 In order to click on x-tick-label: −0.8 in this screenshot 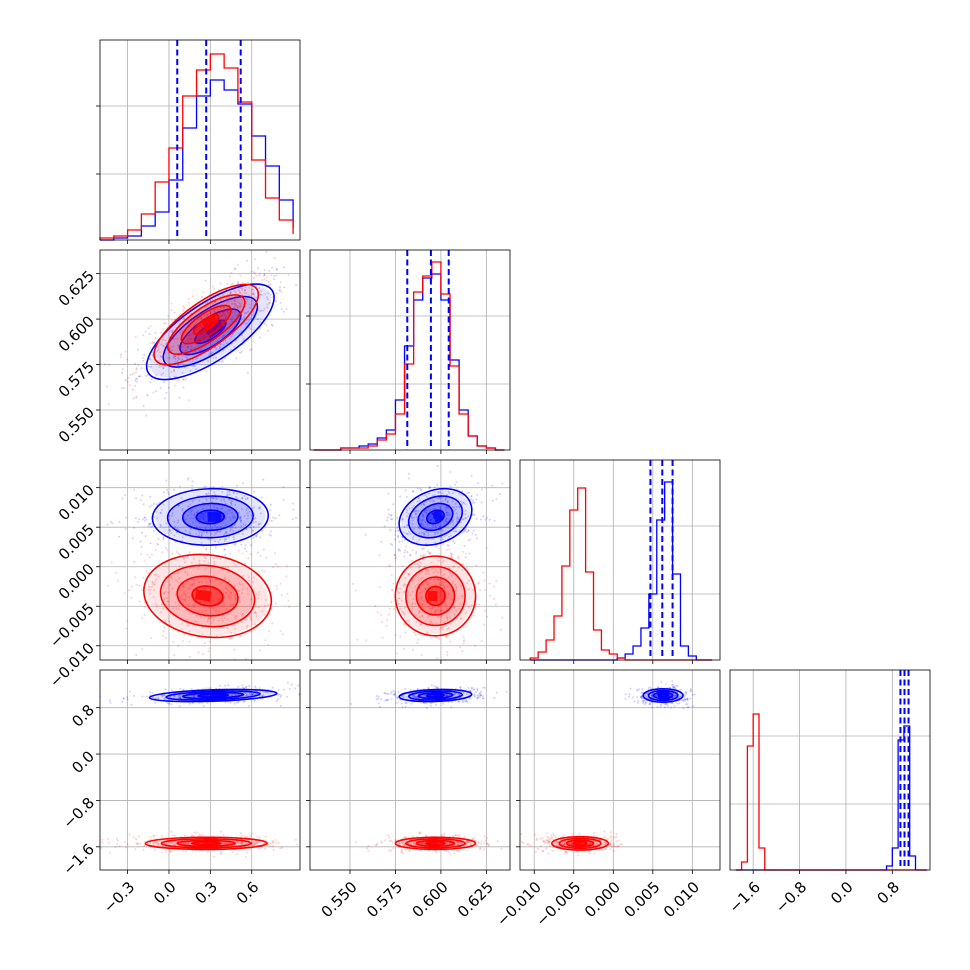, I will do `click(791, 897)`.